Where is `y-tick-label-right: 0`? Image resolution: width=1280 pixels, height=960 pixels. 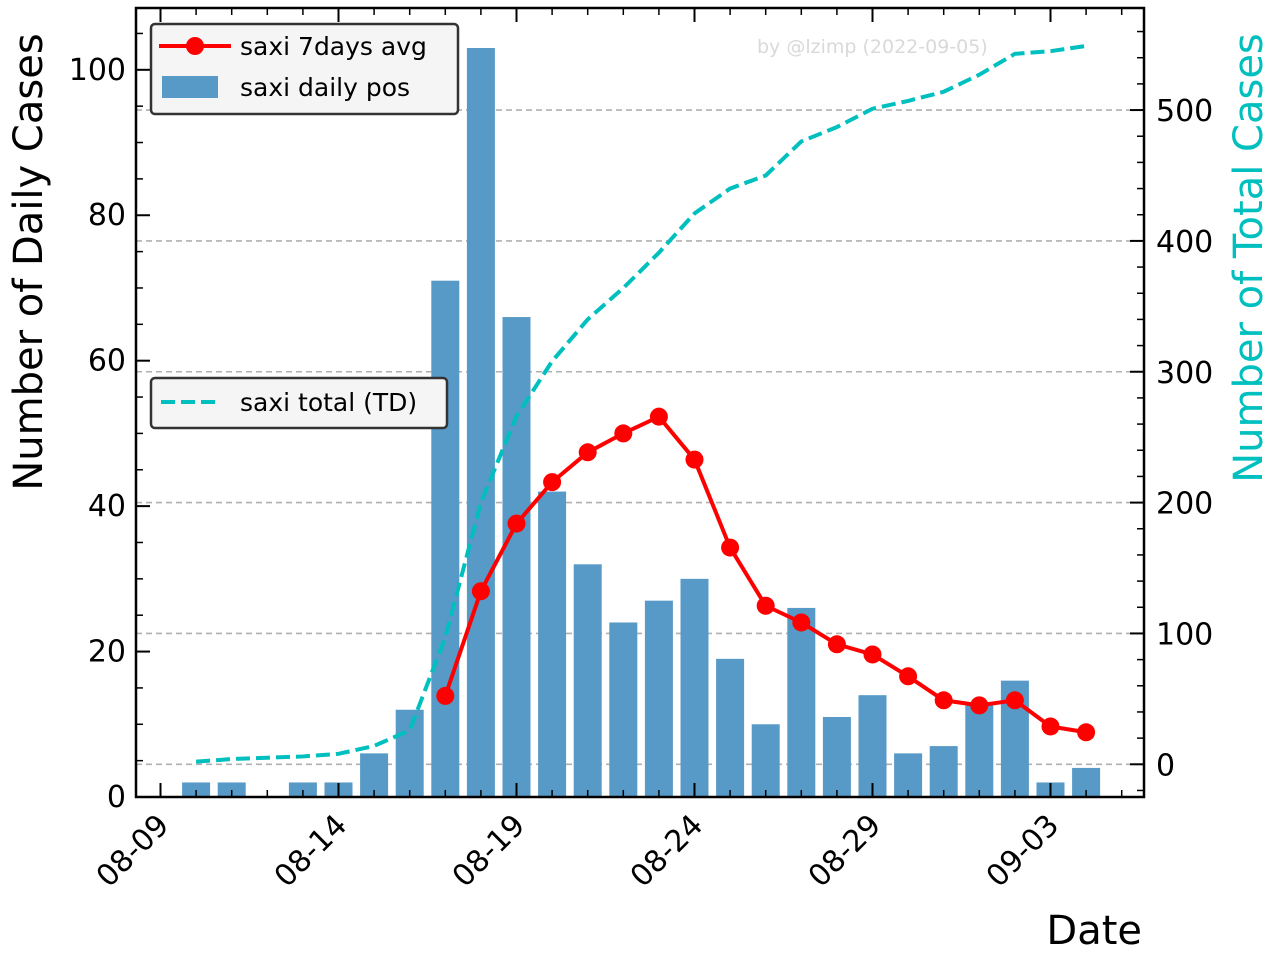
y-tick-label-right: 0 is located at coordinates (1165, 765).